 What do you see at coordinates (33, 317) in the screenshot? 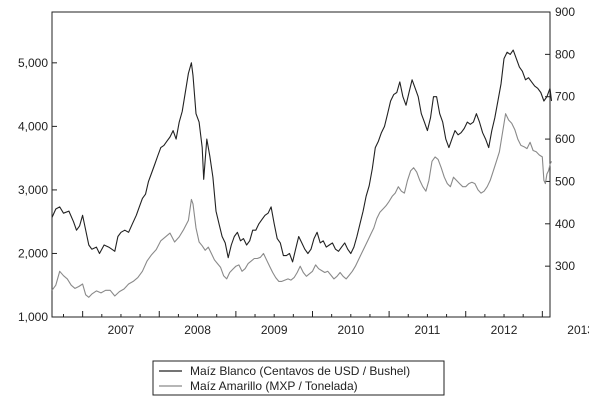
I see `left-axis-tick-label: 1,000` at bounding box center [33, 317].